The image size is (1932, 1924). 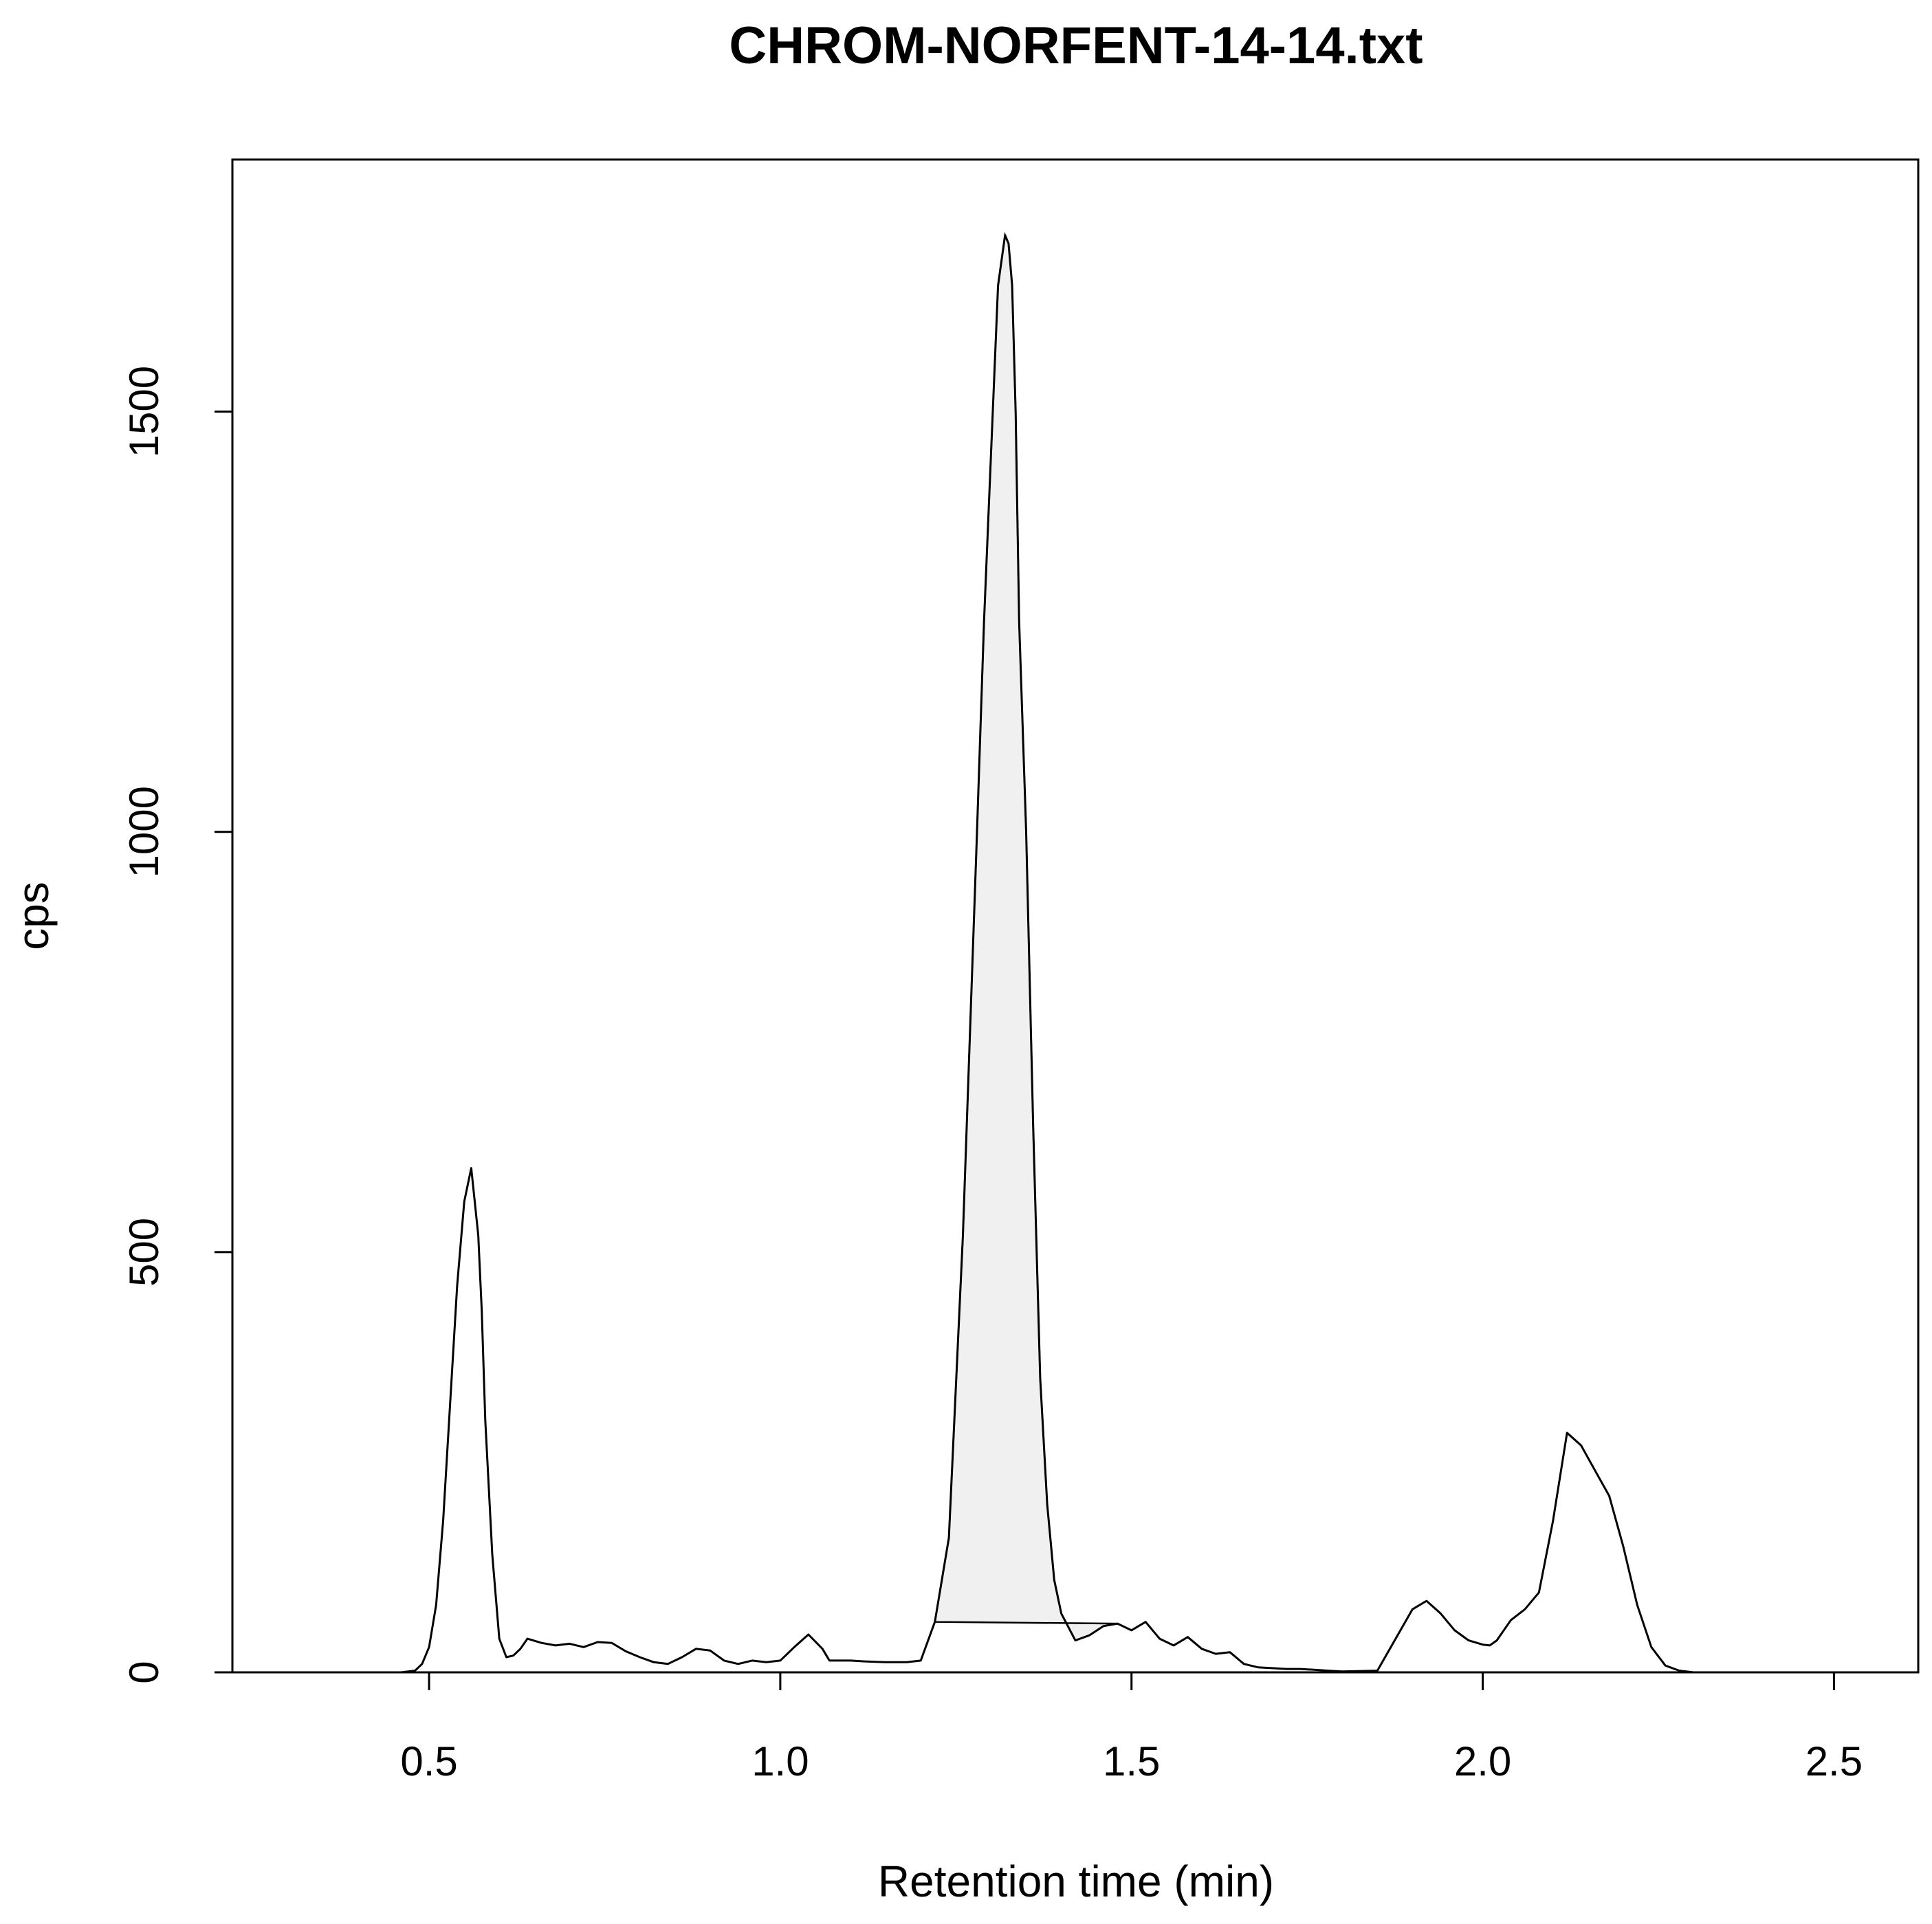 What do you see at coordinates (1834, 1761) in the screenshot?
I see `x-tick-label: 2.5` at bounding box center [1834, 1761].